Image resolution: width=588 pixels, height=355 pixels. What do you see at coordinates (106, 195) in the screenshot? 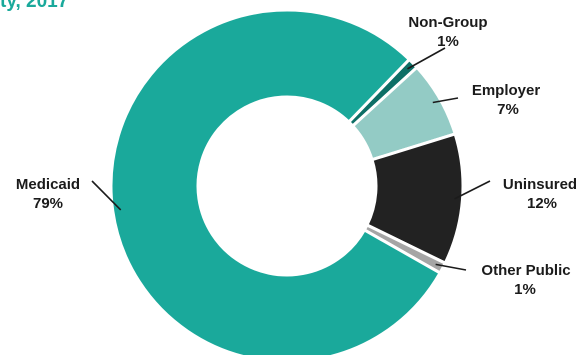
I see `leader-line-medicaid` at bounding box center [106, 195].